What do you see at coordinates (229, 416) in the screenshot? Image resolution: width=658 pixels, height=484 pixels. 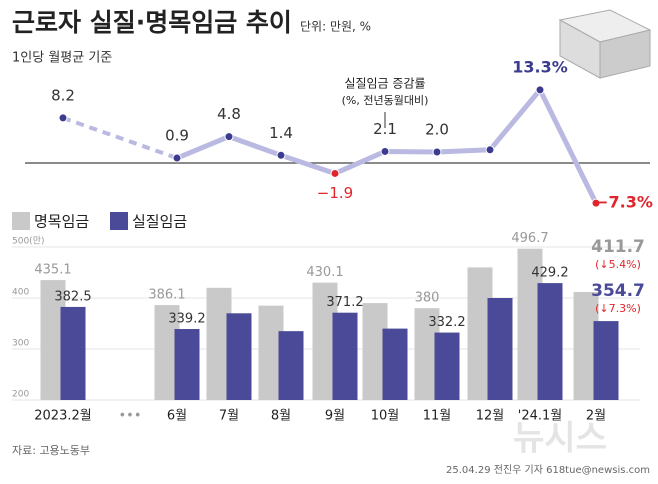 I see `x-tick-label: 7월` at bounding box center [229, 416].